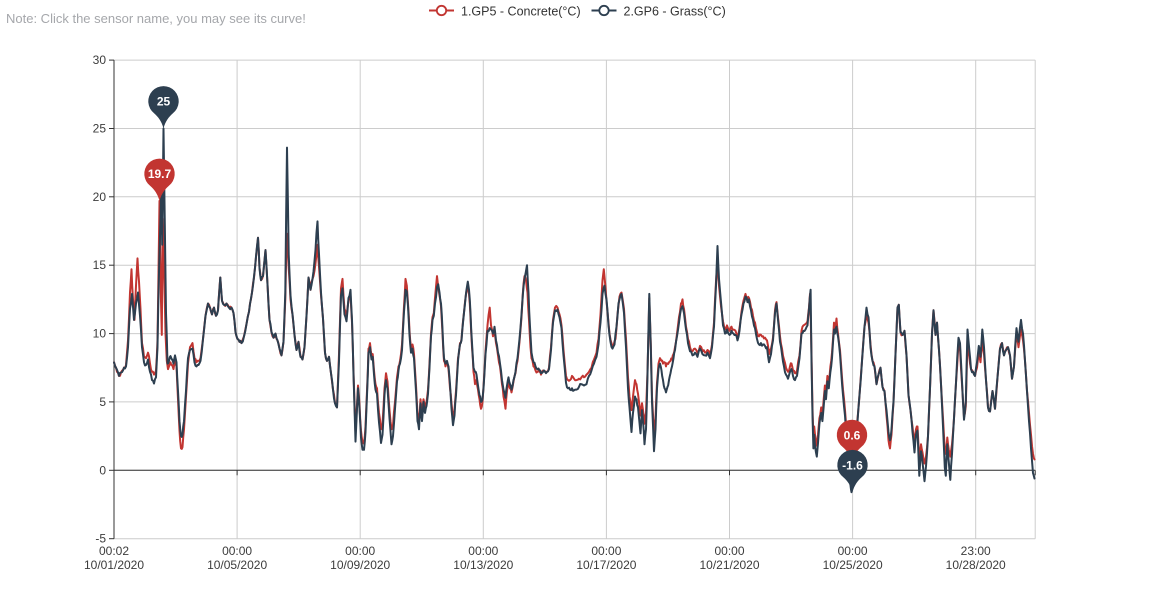 This screenshot has width=1150, height=605. I want to click on svg-text: 30, so click(100, 60).